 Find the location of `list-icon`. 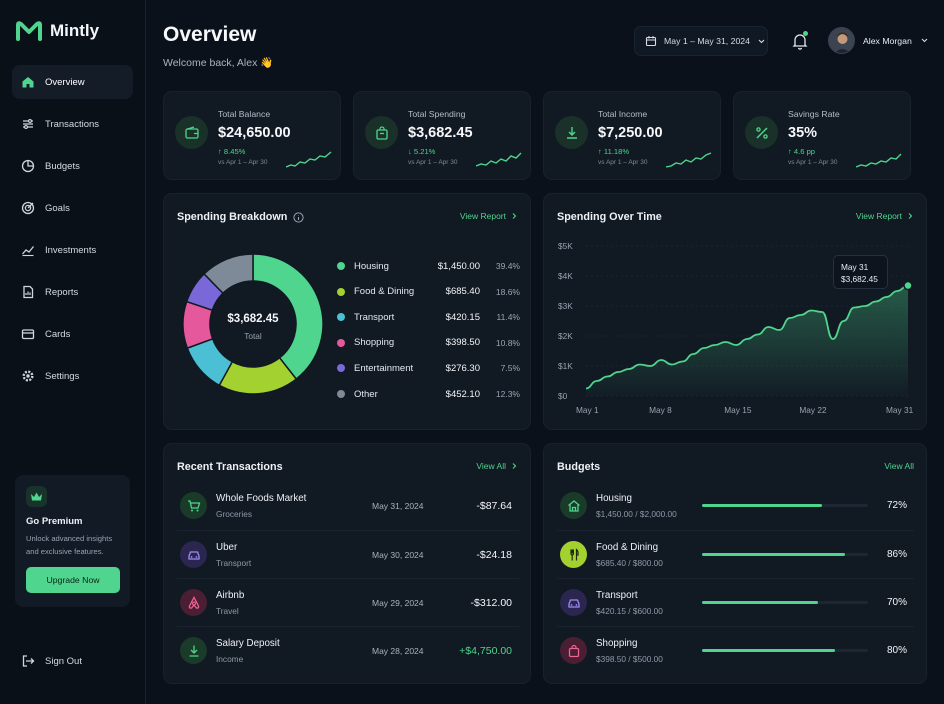

list-icon is located at coordinates (28, 124).